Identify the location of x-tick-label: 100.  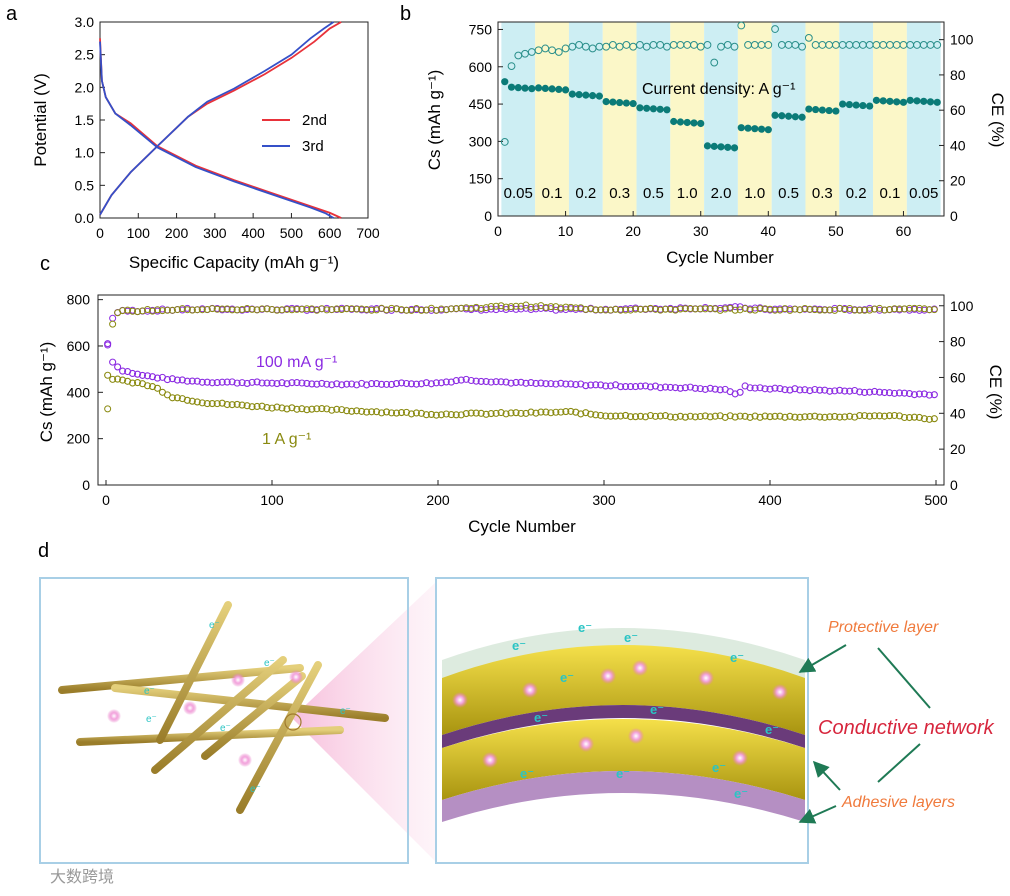
(139, 233).